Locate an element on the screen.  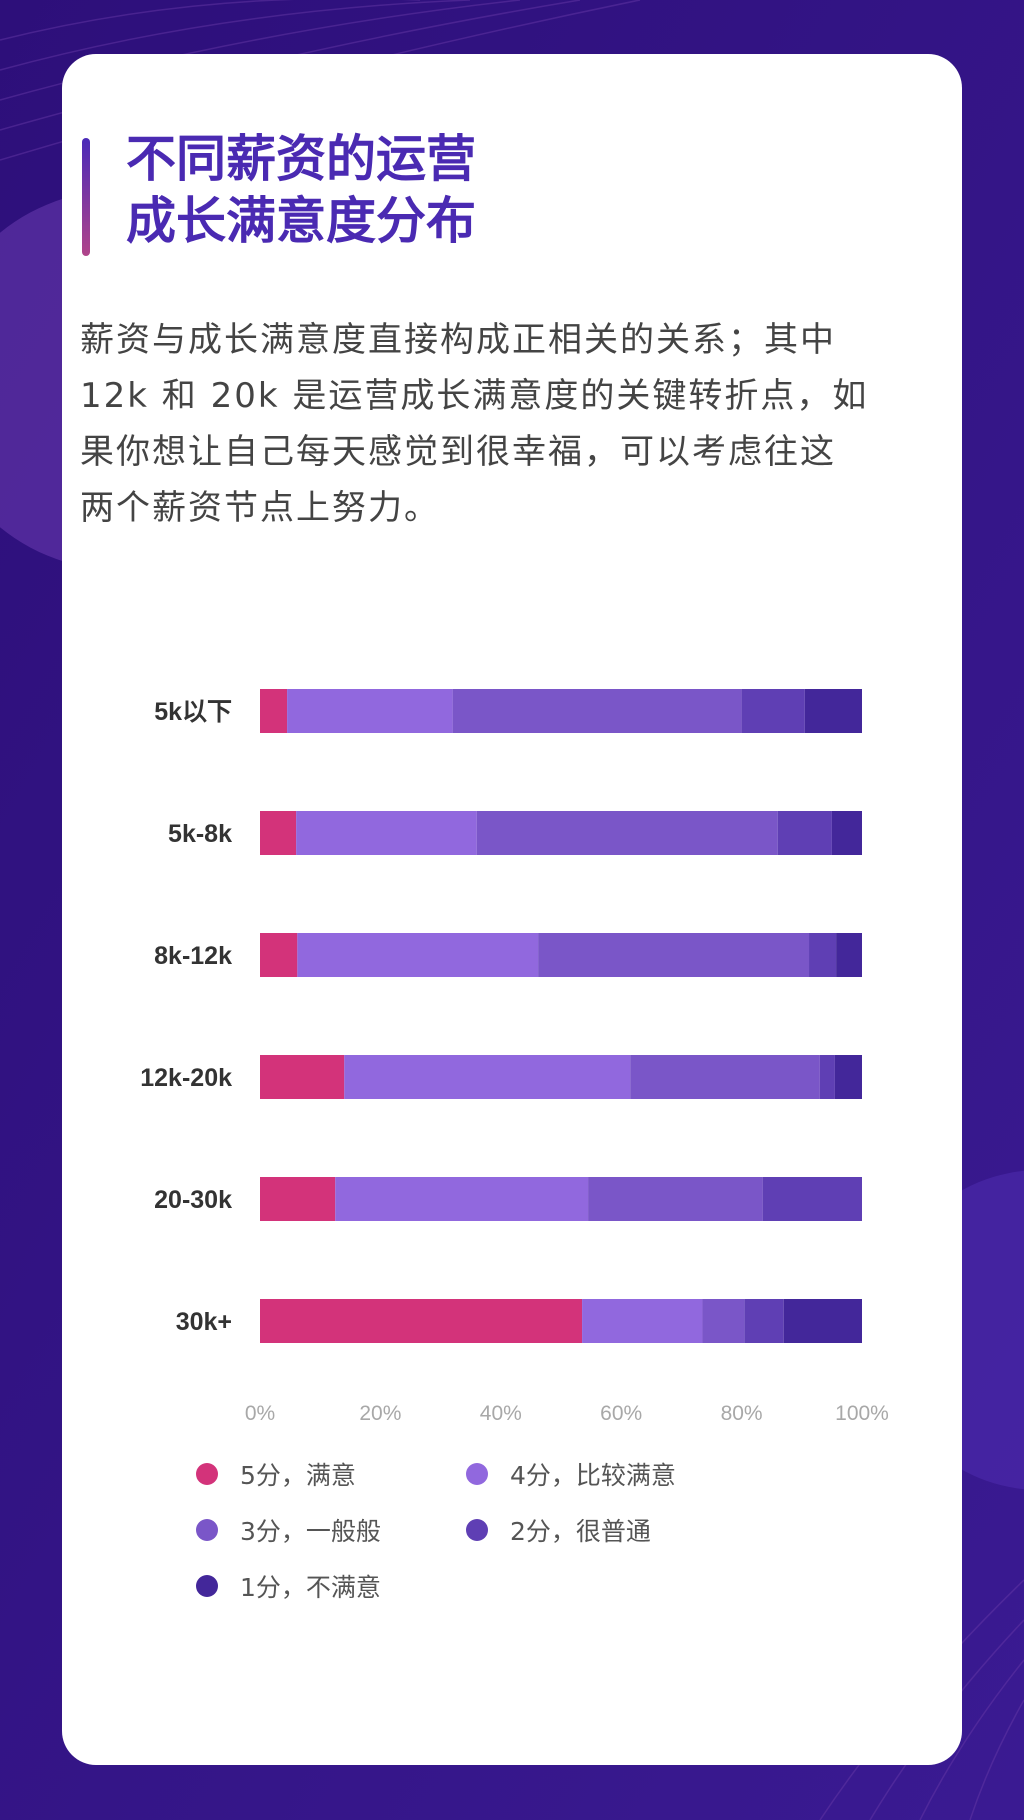
legend-label: 2分，很普通 is located at coordinates (580, 1531).